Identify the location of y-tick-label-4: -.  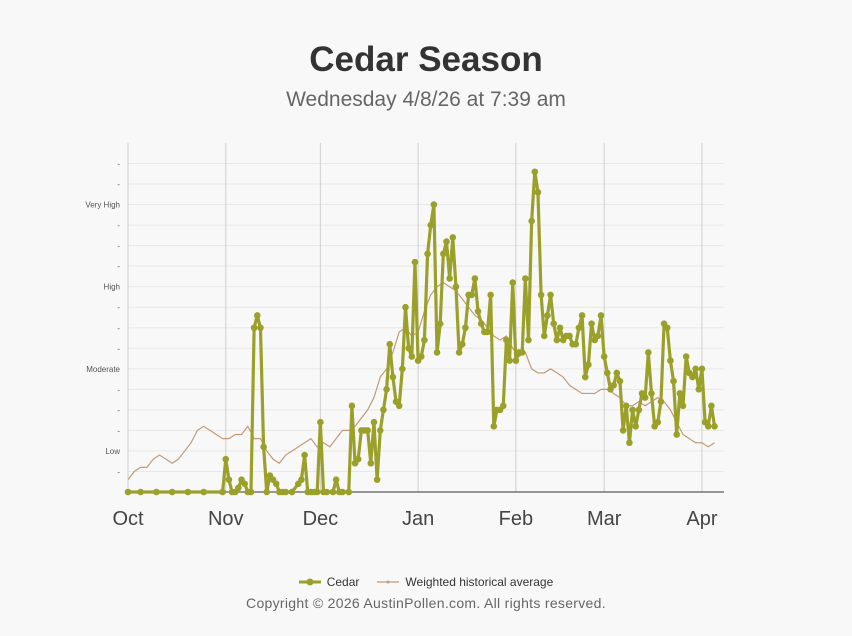
(118, 389).